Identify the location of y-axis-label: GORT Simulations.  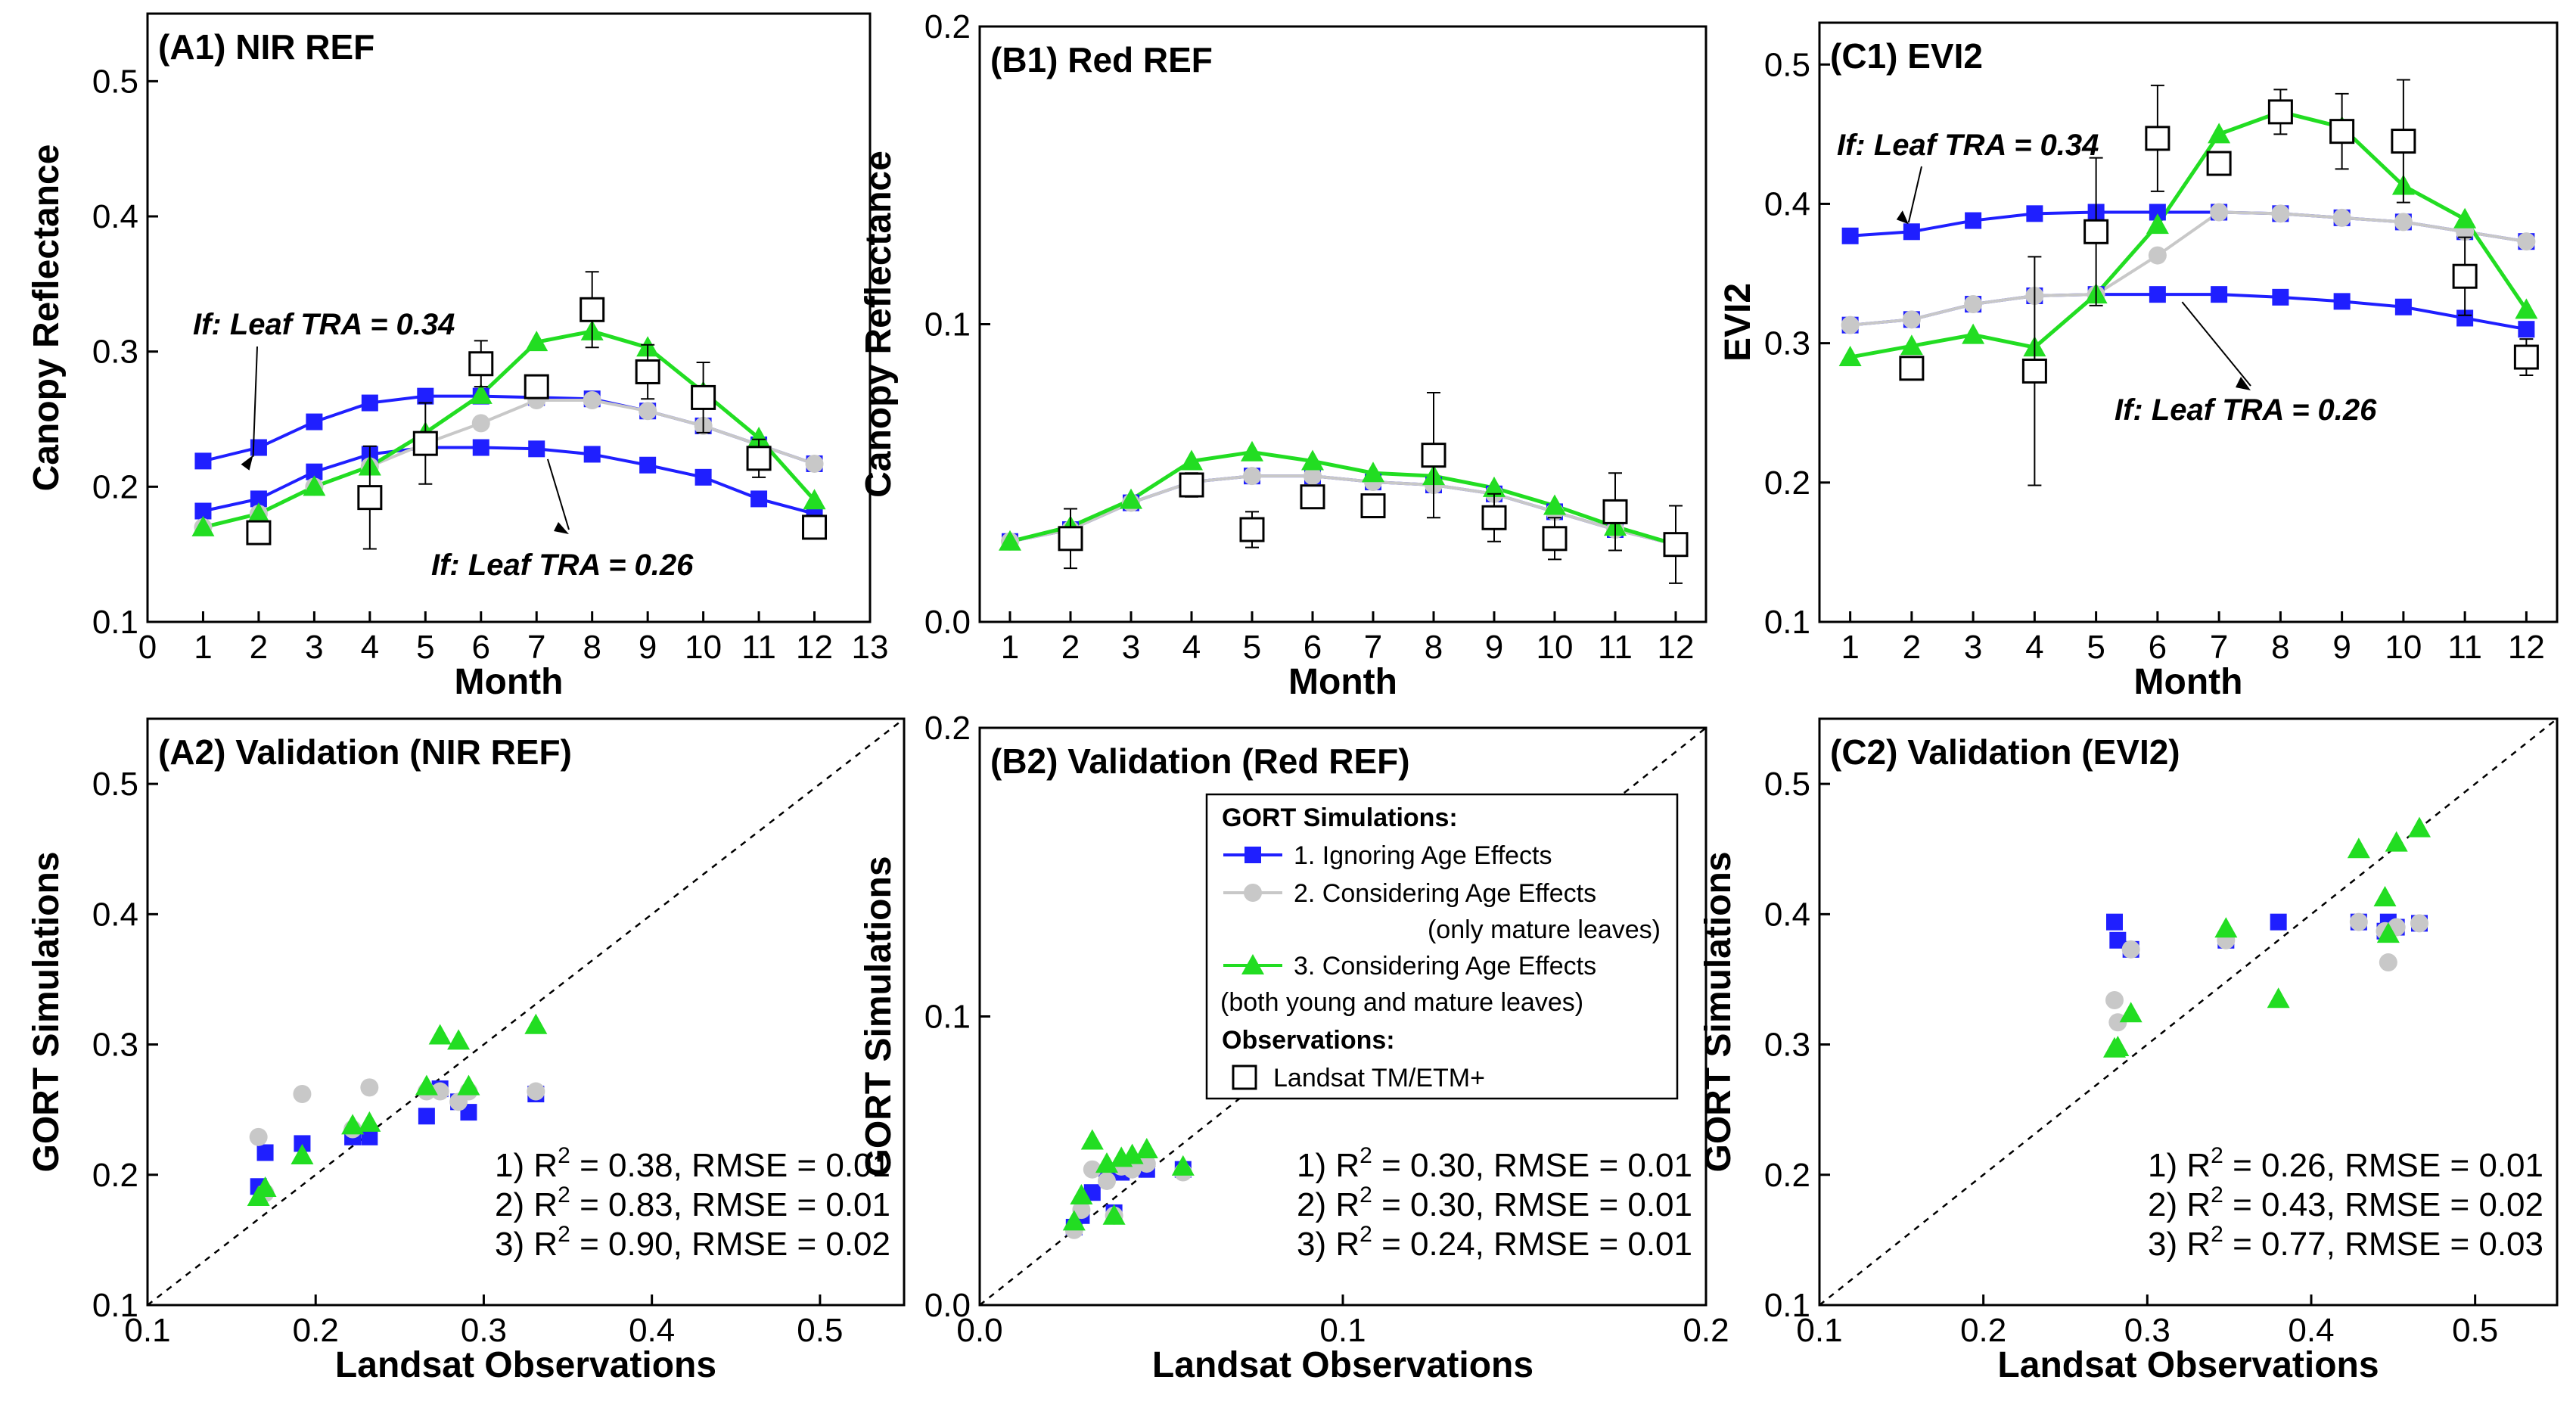
(879, 1016).